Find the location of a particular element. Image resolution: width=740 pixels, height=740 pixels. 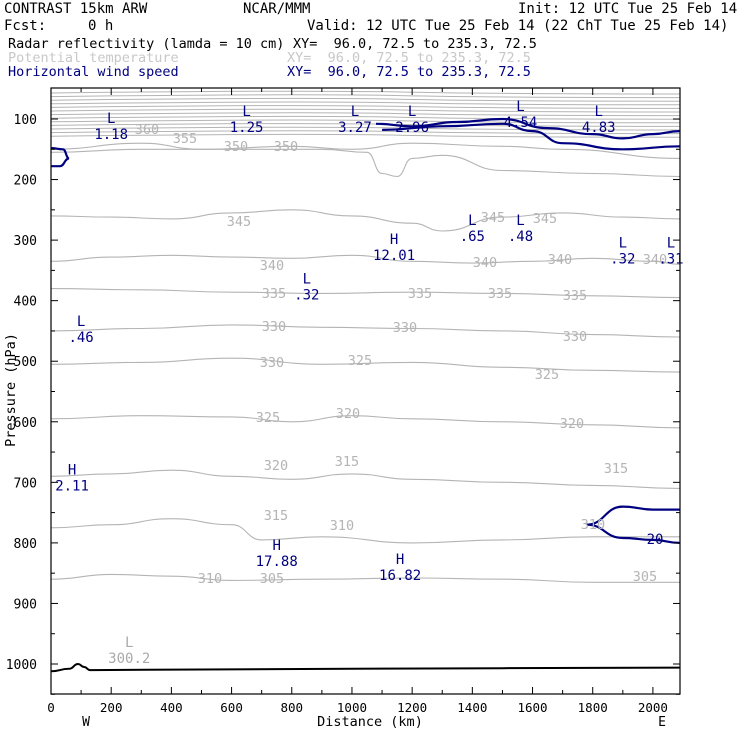

y-tick-label: 900 is located at coordinates (25, 604).